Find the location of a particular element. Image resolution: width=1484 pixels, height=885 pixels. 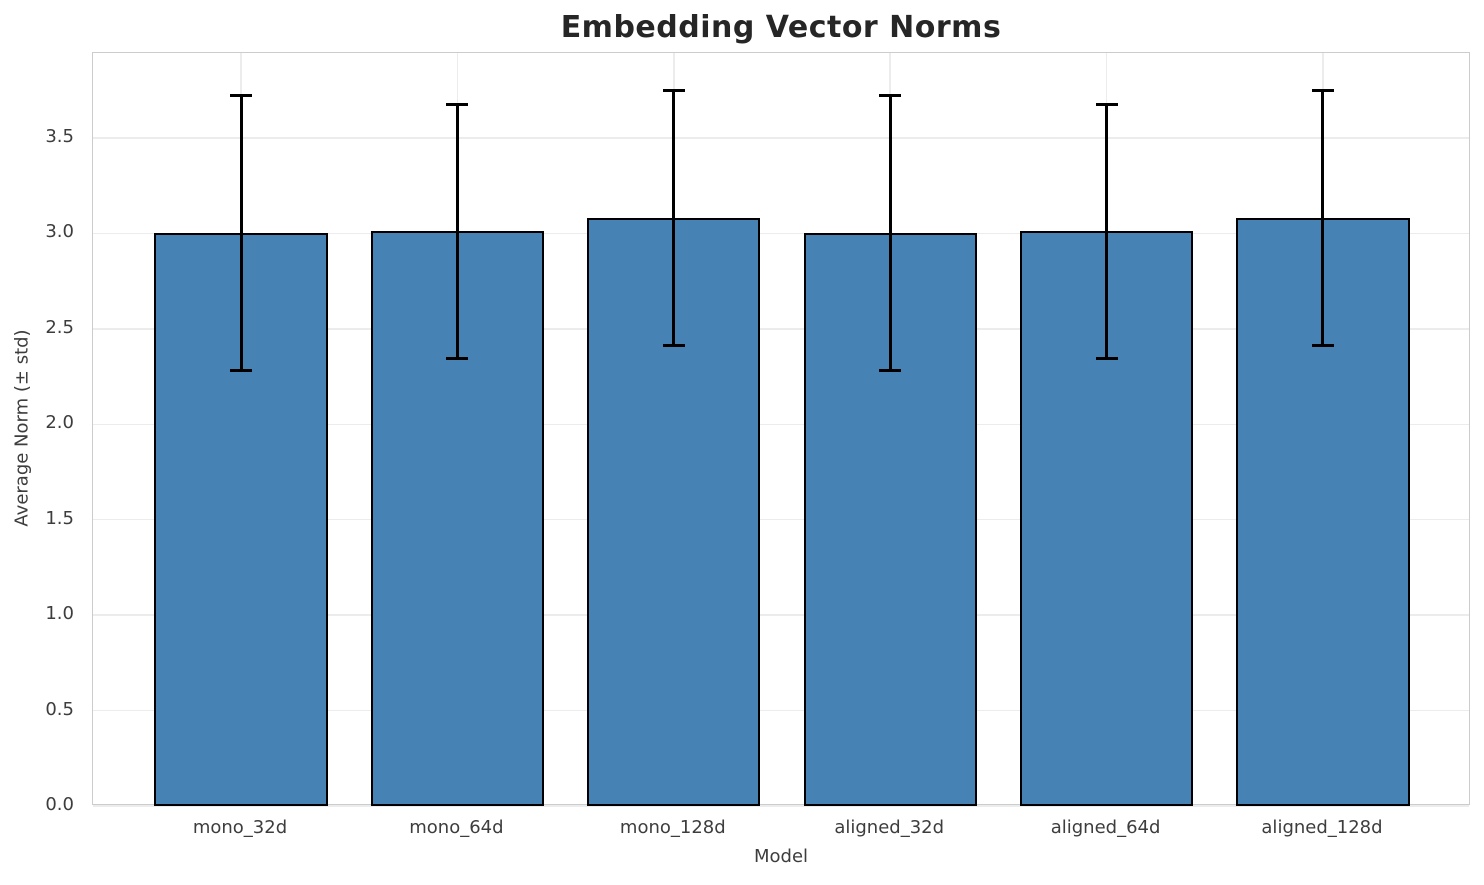

y-tick-label: 2.0 is located at coordinates (59, 423).